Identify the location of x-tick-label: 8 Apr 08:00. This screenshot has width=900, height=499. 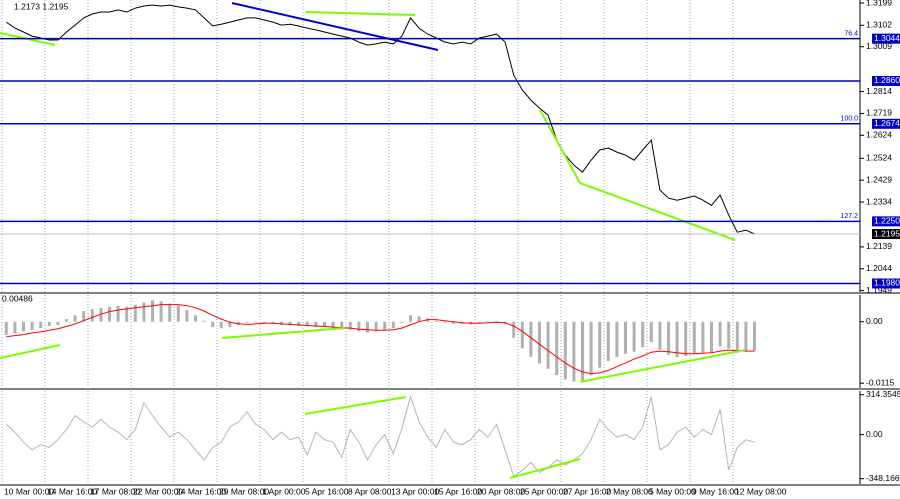
(370, 491).